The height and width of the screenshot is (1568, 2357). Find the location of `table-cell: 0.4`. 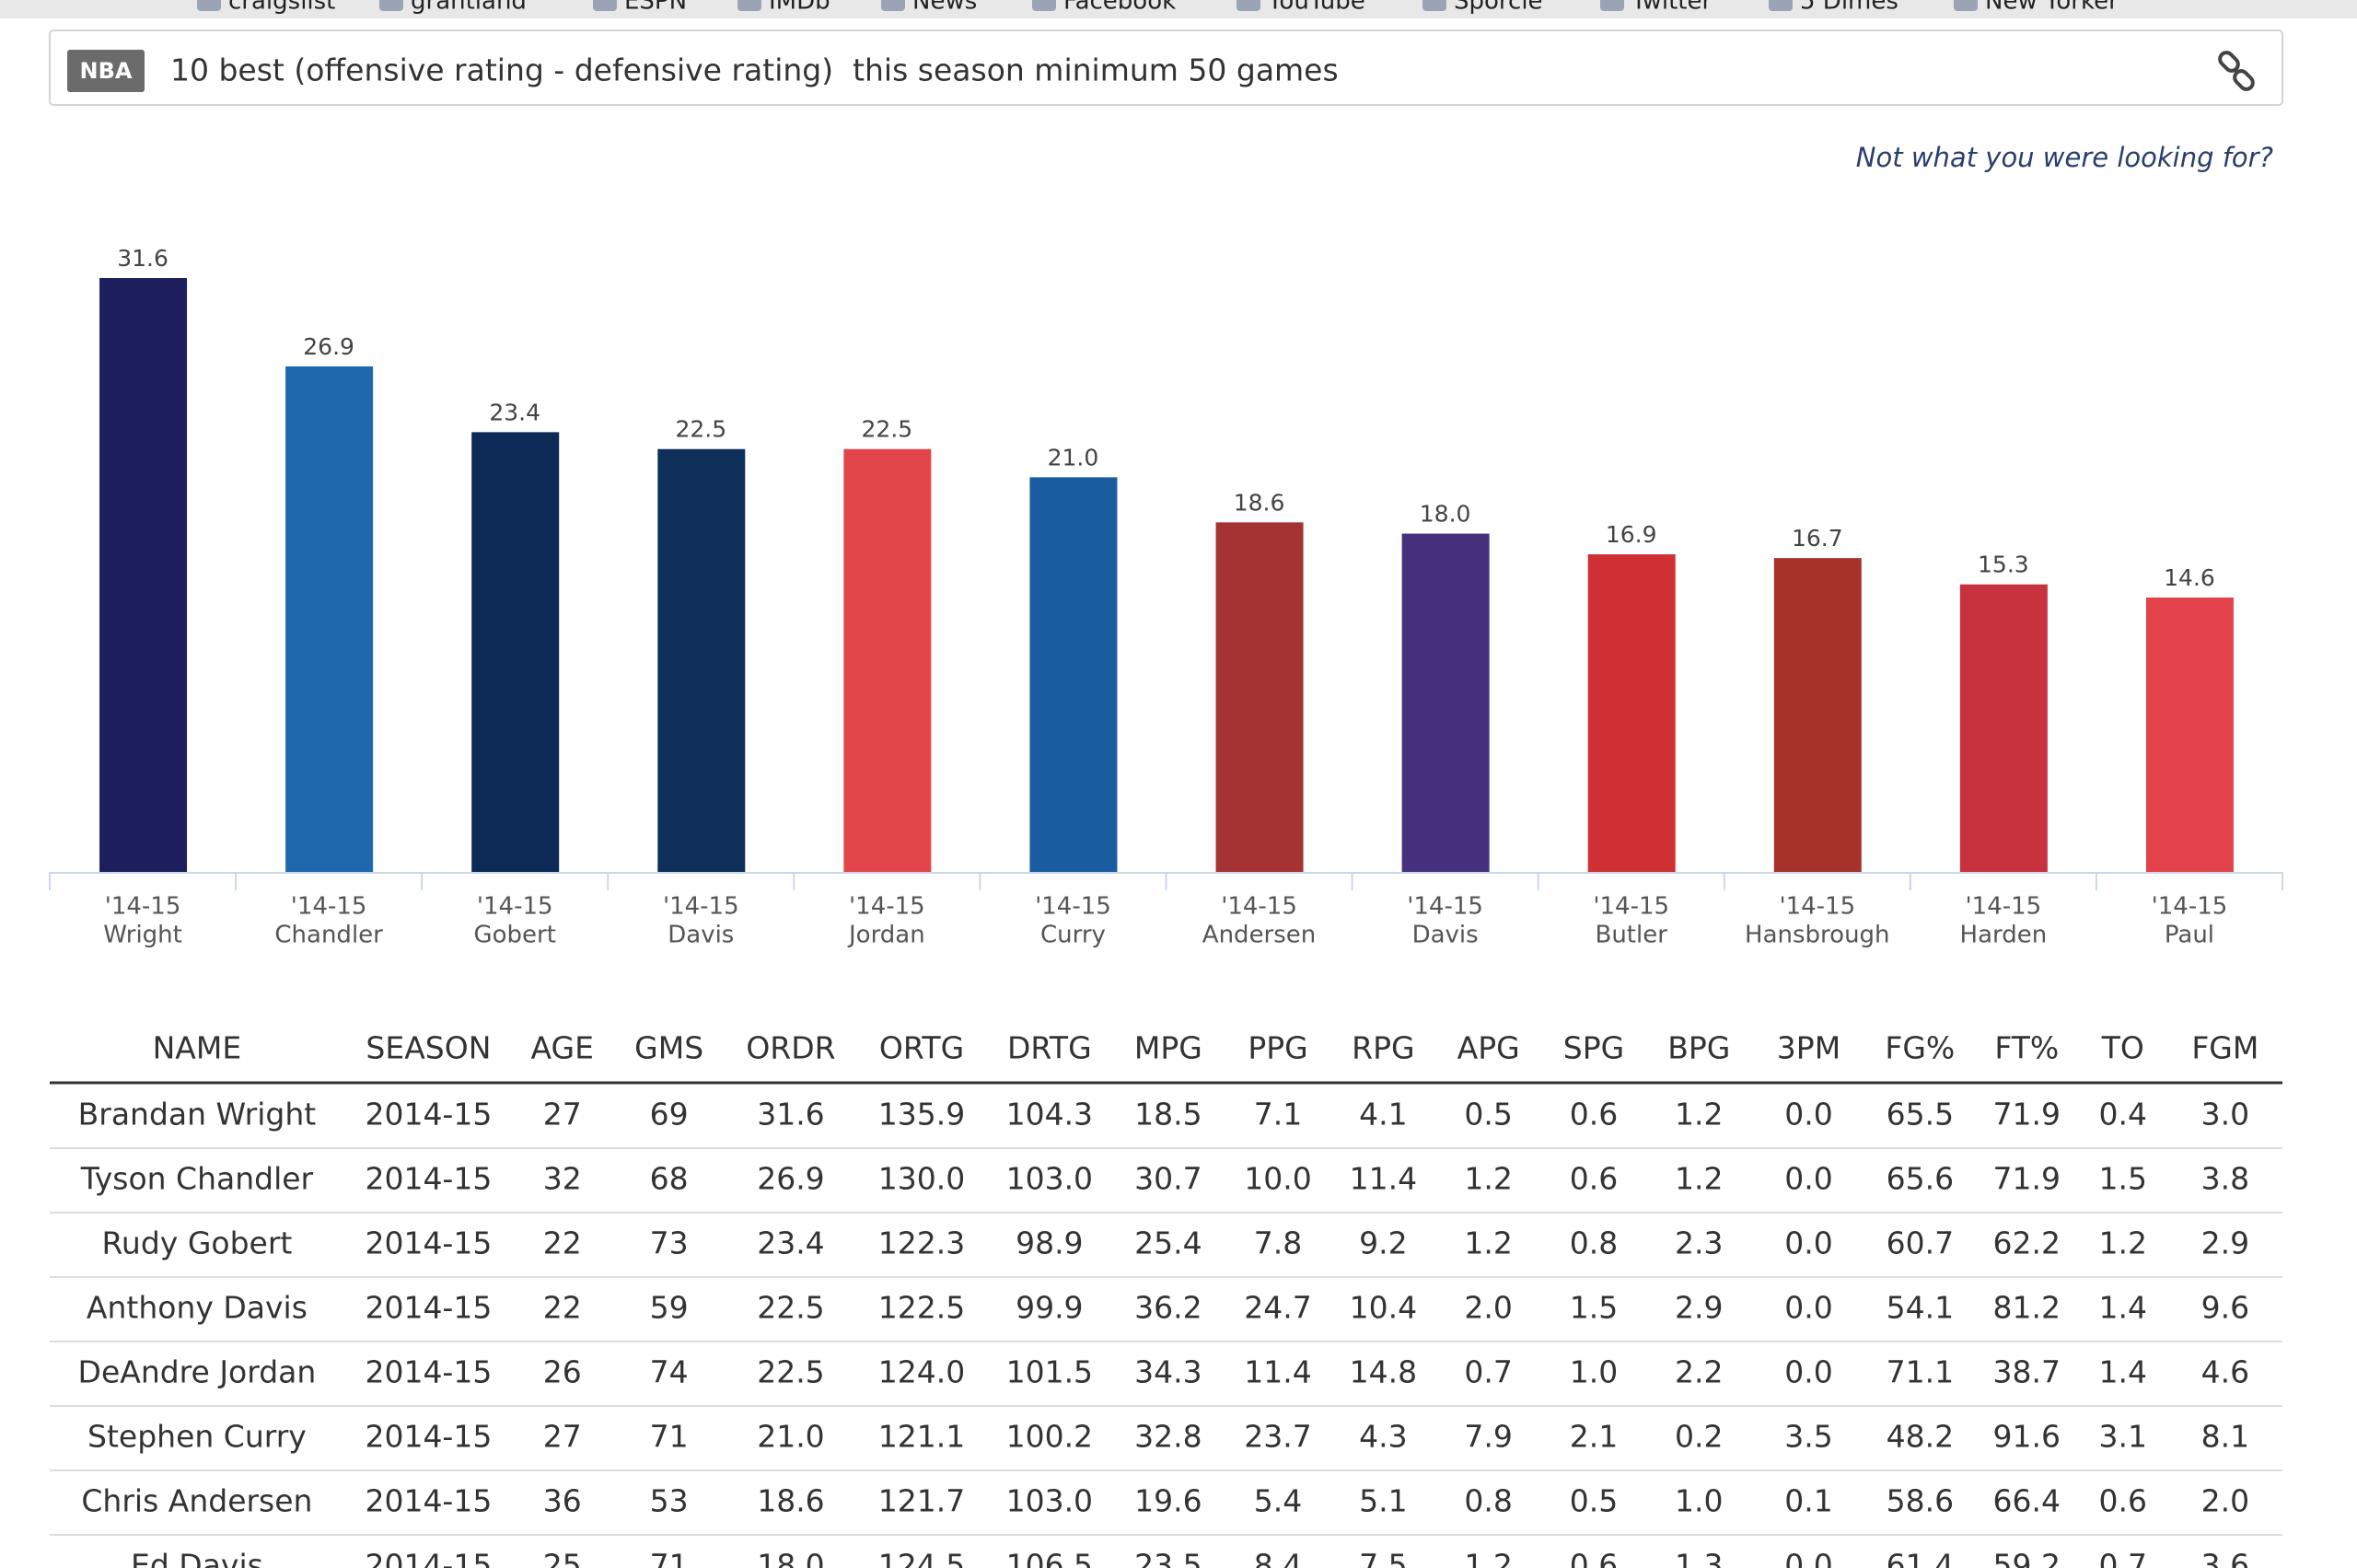

table-cell: 0.4 is located at coordinates (2123, 1114).